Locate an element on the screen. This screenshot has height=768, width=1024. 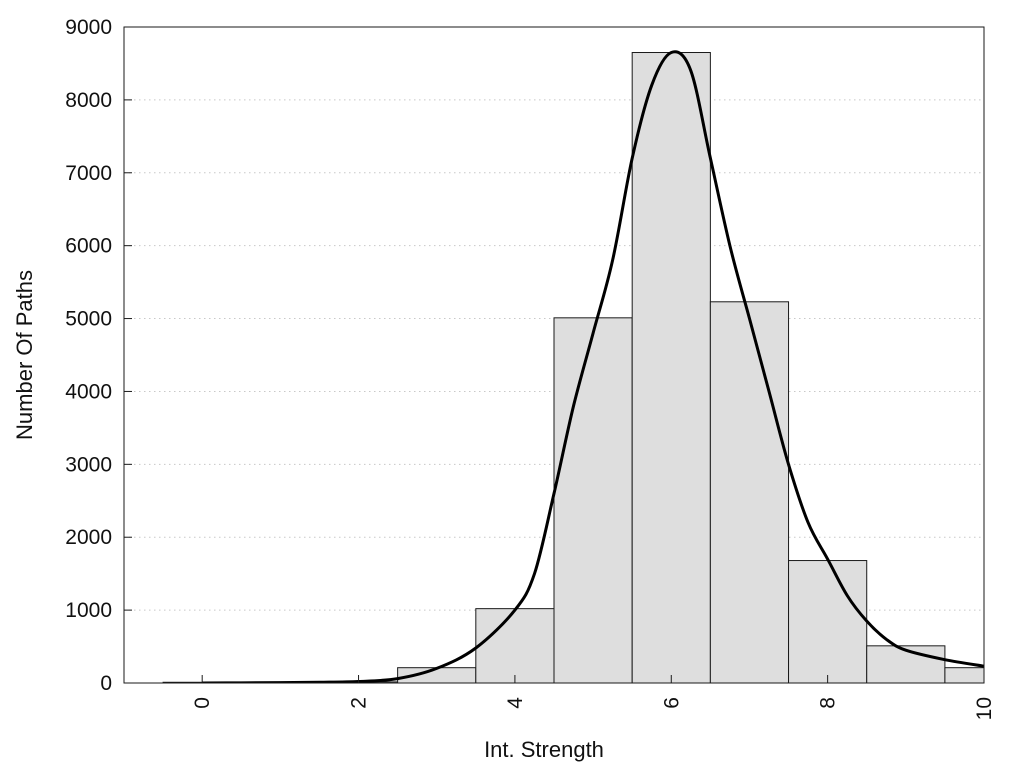
y-tick-label-3000: 3000 is located at coordinates (88, 464).